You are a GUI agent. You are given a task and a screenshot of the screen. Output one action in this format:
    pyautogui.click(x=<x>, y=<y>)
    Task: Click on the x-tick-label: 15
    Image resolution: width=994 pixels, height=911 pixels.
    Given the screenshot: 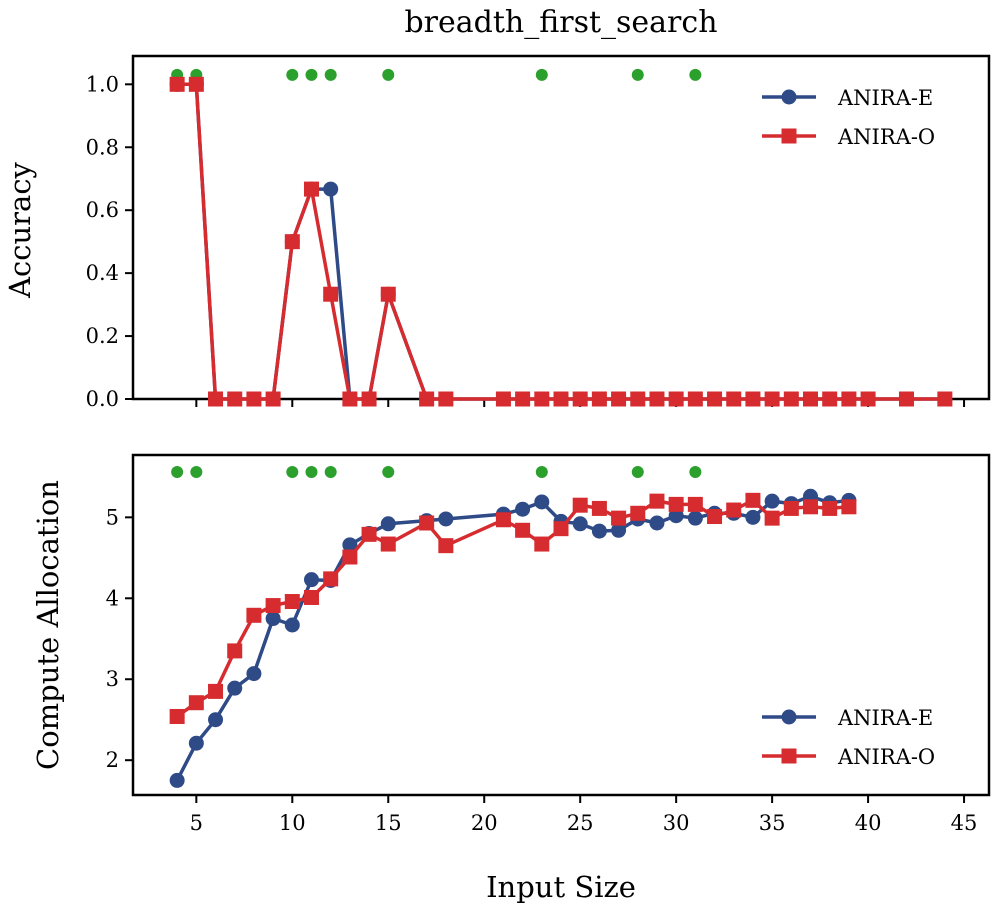 What is the action you would take?
    pyautogui.click(x=388, y=823)
    